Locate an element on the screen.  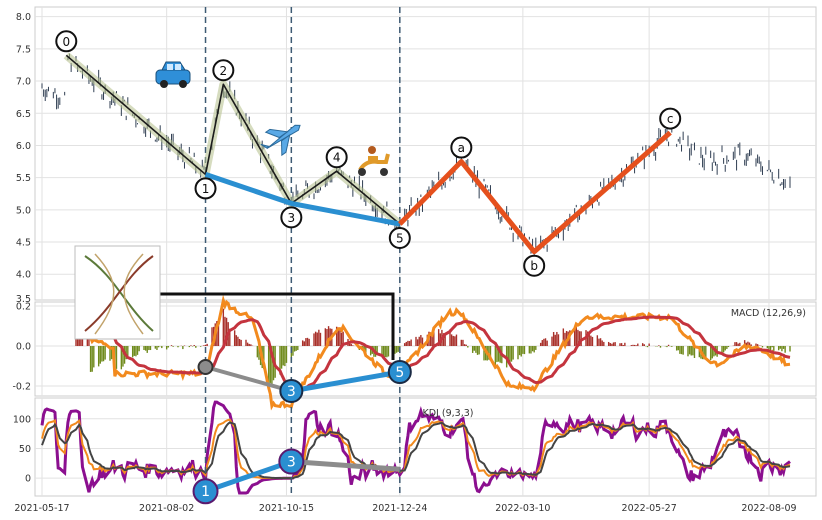
y-tick-label: 5.5 is located at coordinates (23, 178).